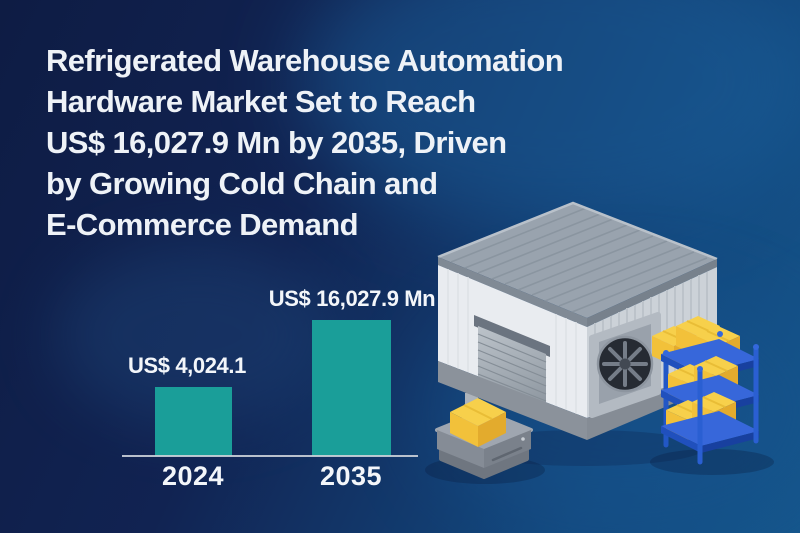 The height and width of the screenshot is (533, 800). Describe the element at coordinates (710, 428) in the screenshot. I see `rack-shelf` at that location.